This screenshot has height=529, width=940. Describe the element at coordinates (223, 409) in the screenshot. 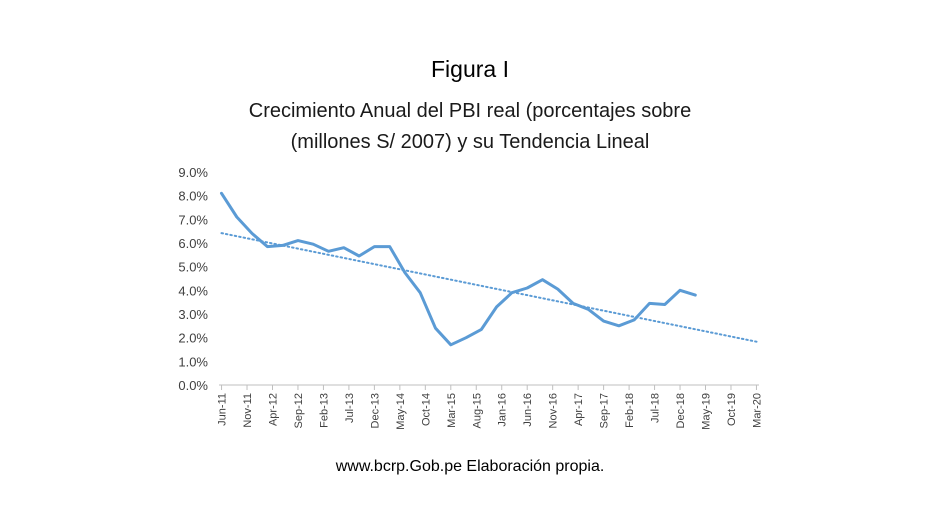

I see `x-tick-label: Jun-11` at that location.